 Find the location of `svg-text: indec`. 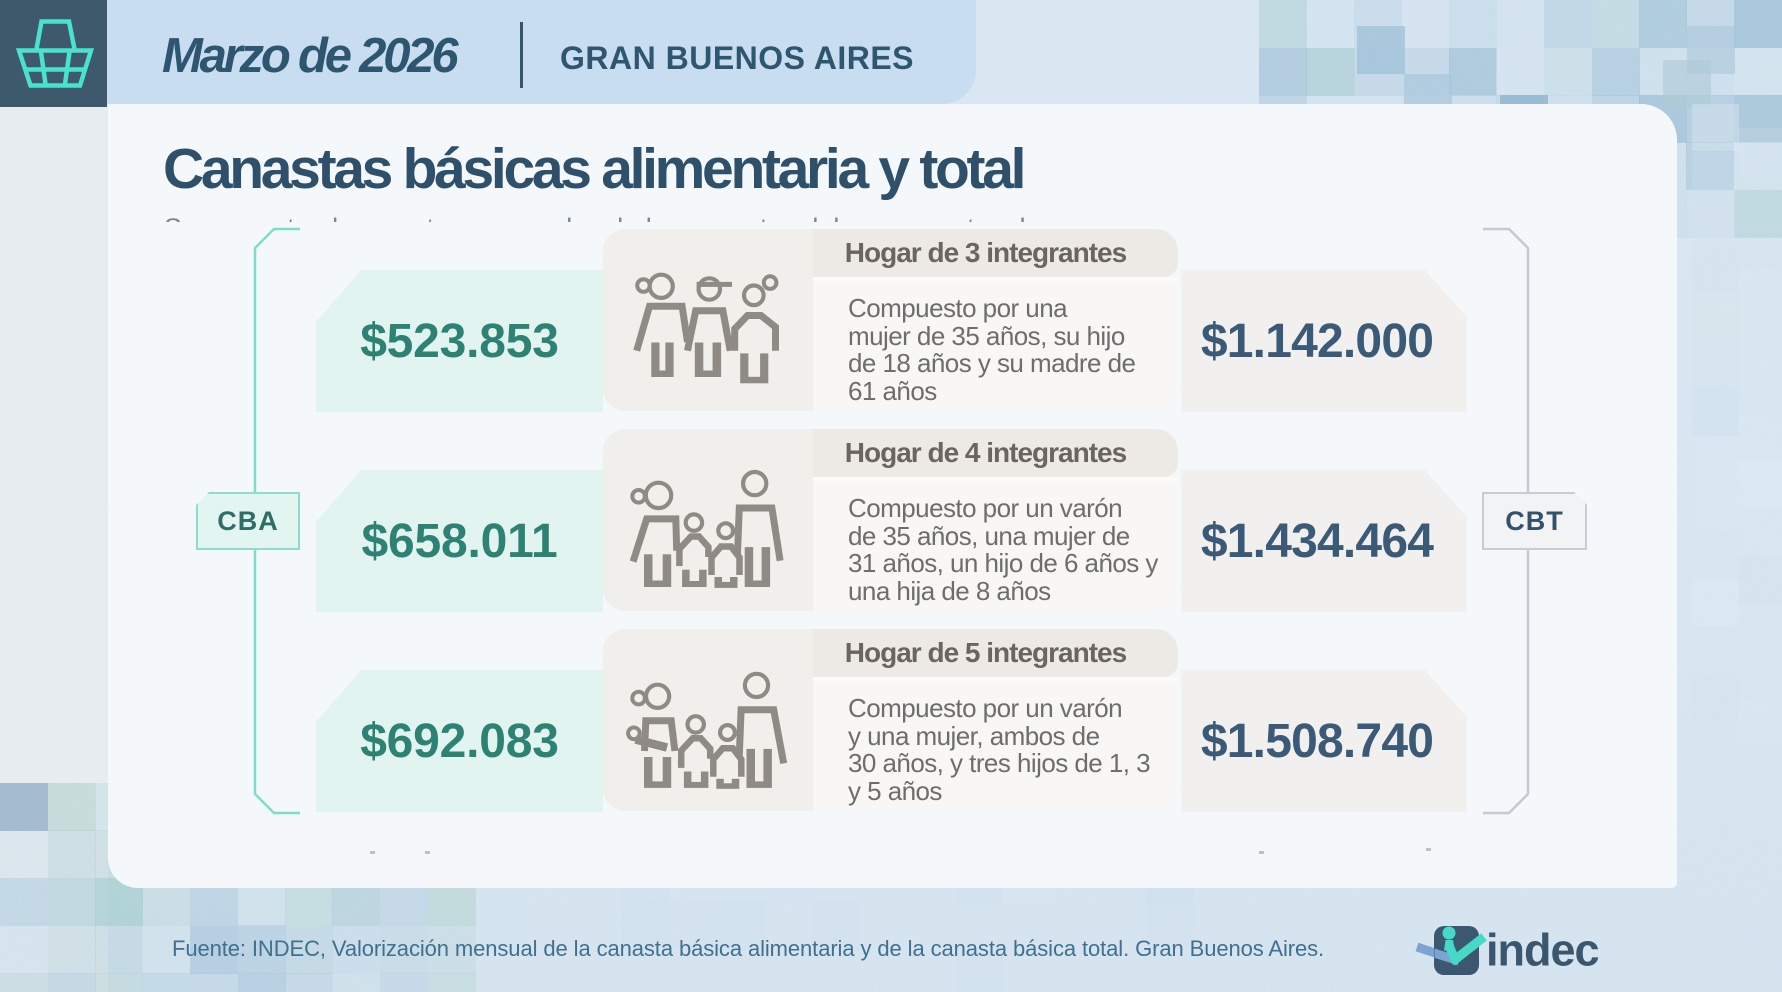

svg-text: indec is located at coordinates (1542, 950).